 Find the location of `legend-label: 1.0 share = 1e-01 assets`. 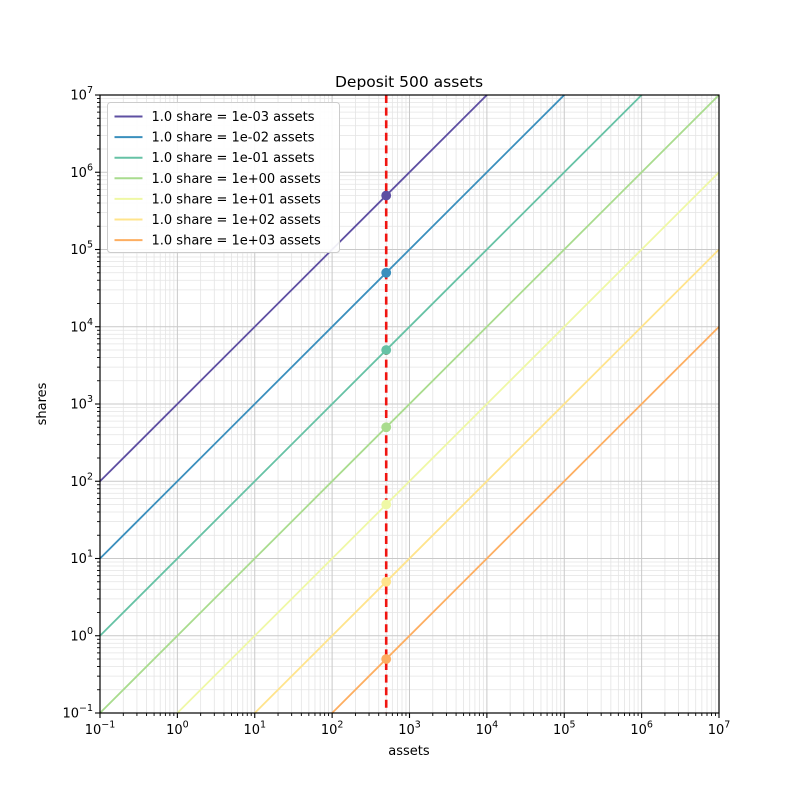

legend-label: 1.0 share = 1e-01 assets is located at coordinates (233, 158).